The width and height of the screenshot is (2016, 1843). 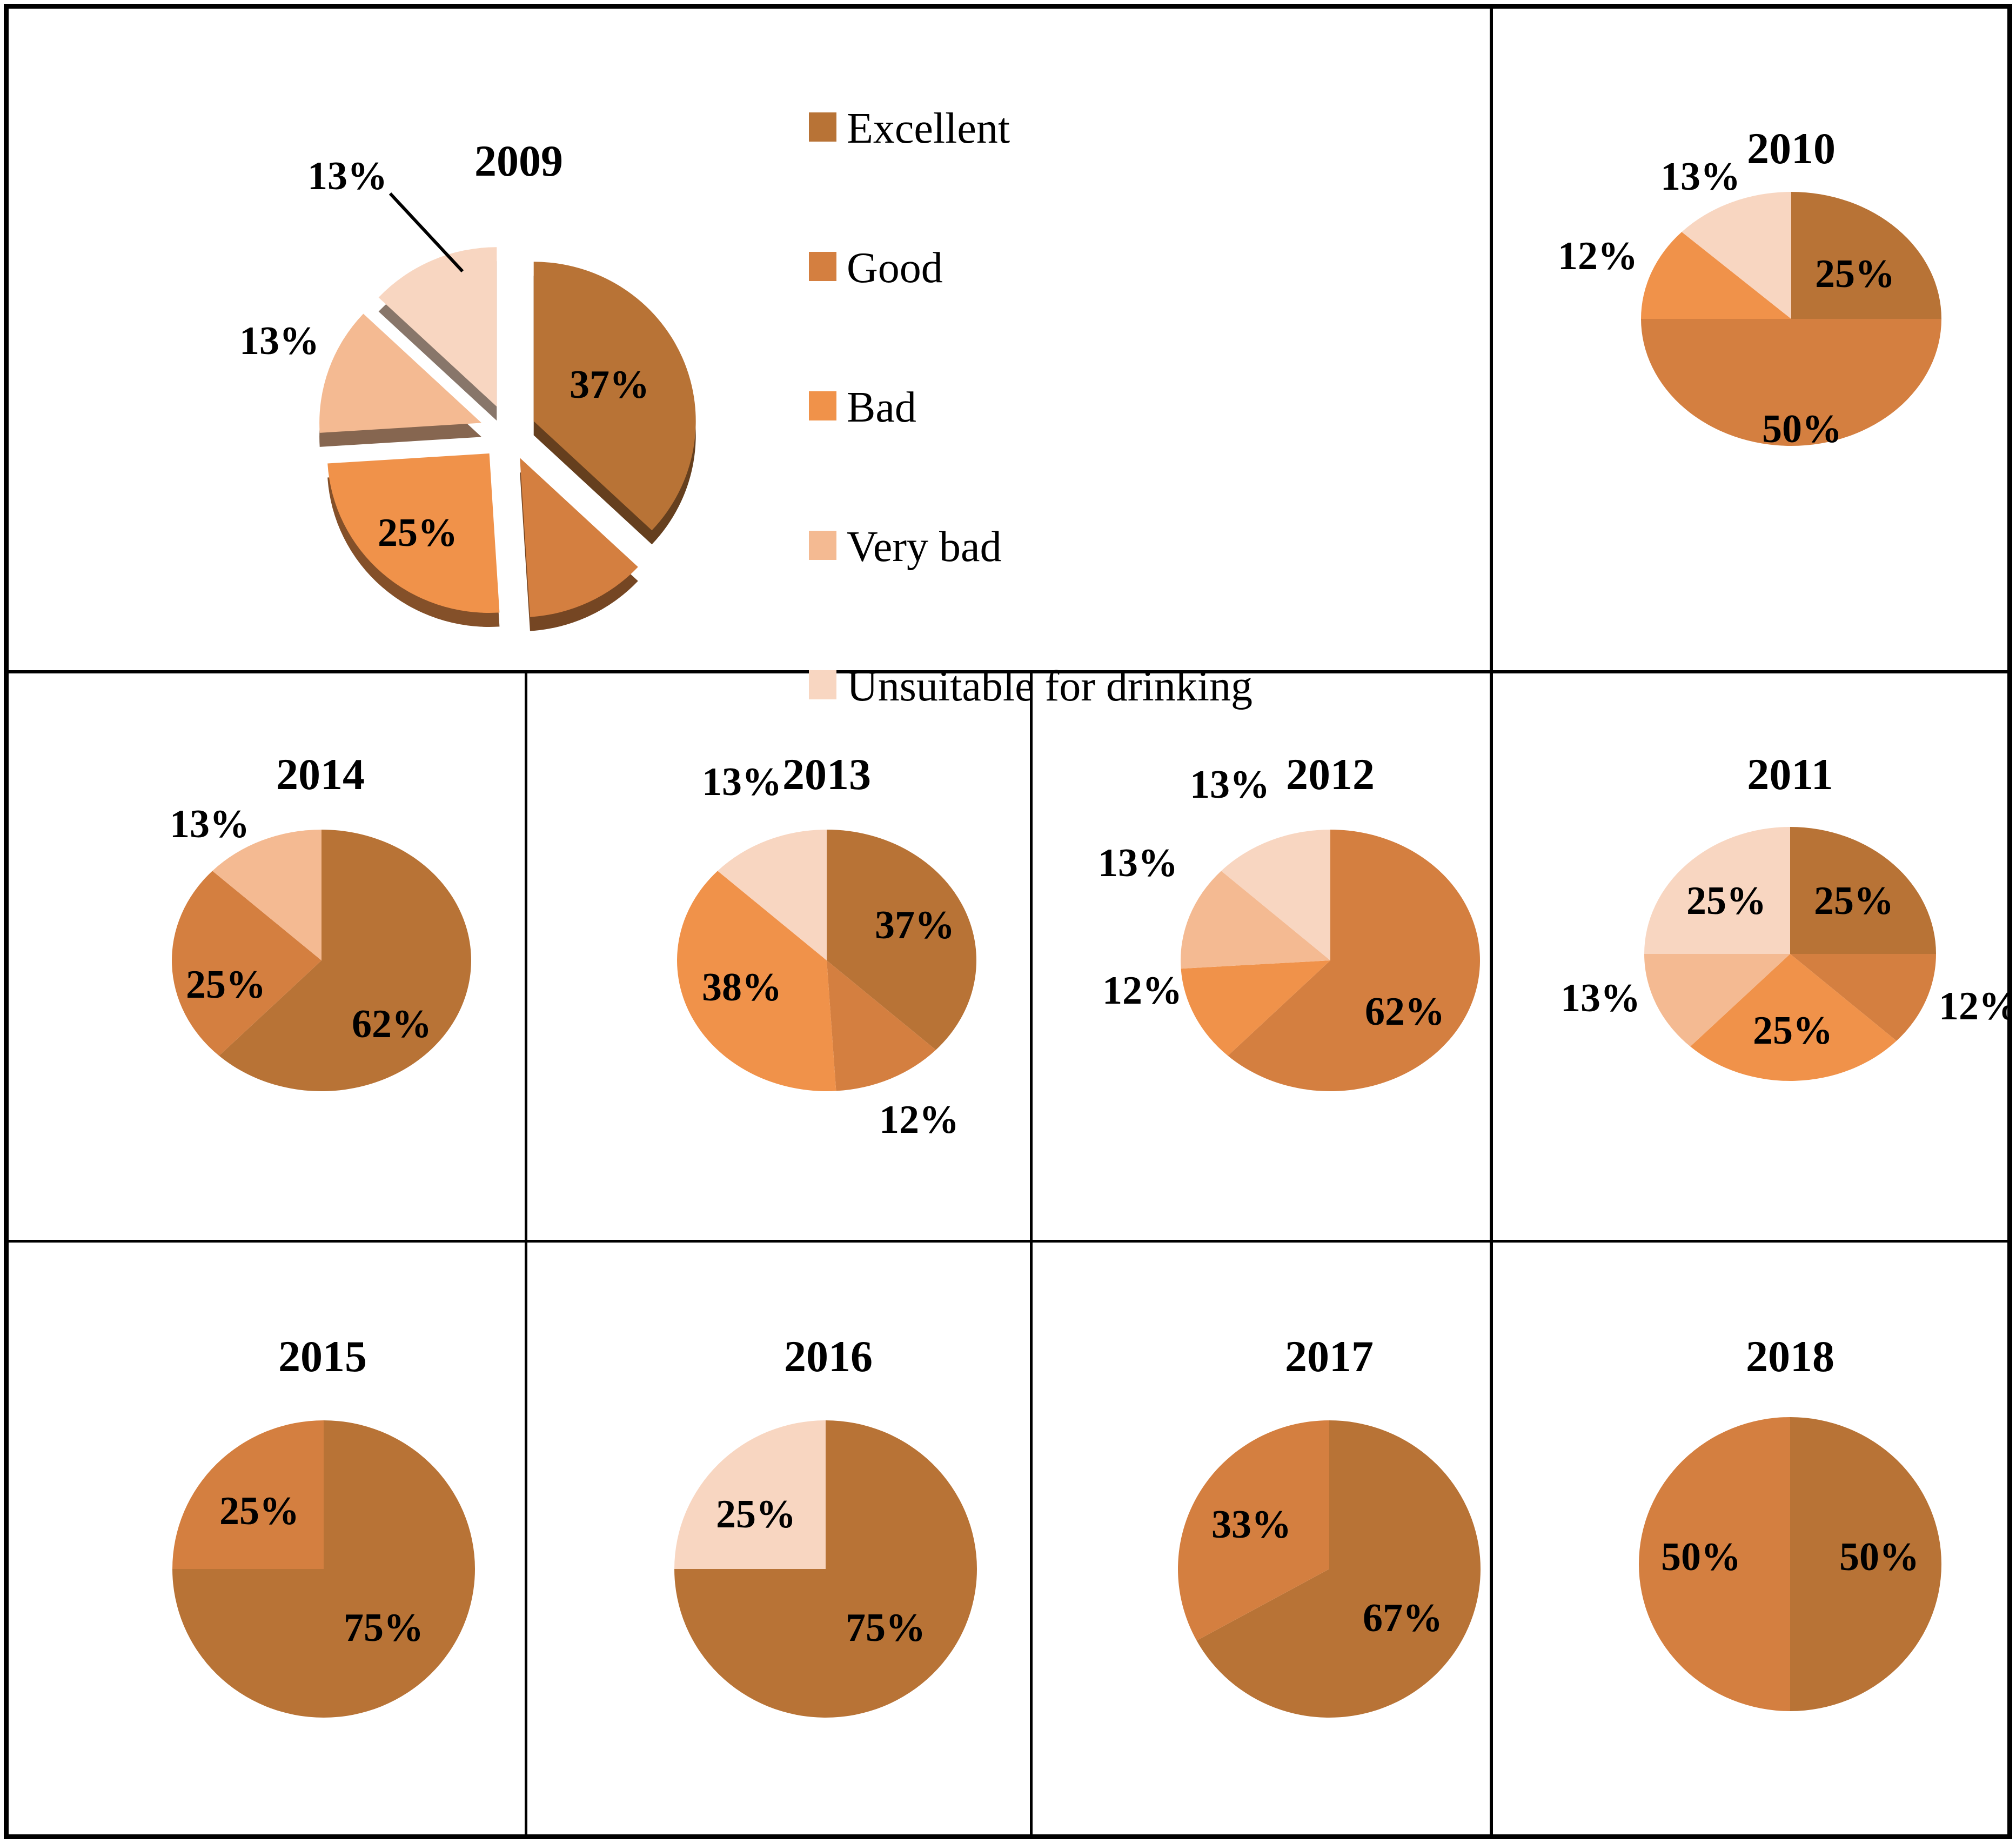 What do you see at coordinates (392, 1024) in the screenshot?
I see `pct-label-excellent: 62%` at bounding box center [392, 1024].